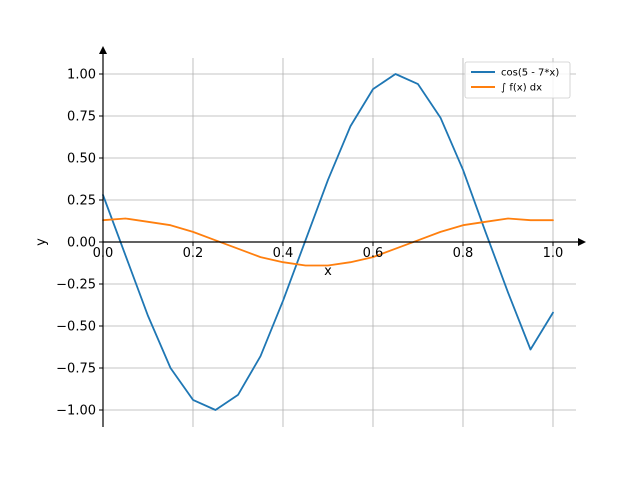 This screenshot has height=480, width=640. Describe the element at coordinates (517, 80) in the screenshot. I see `legend: cos(5 - 7*x) ∫ f(x) dx` at that location.